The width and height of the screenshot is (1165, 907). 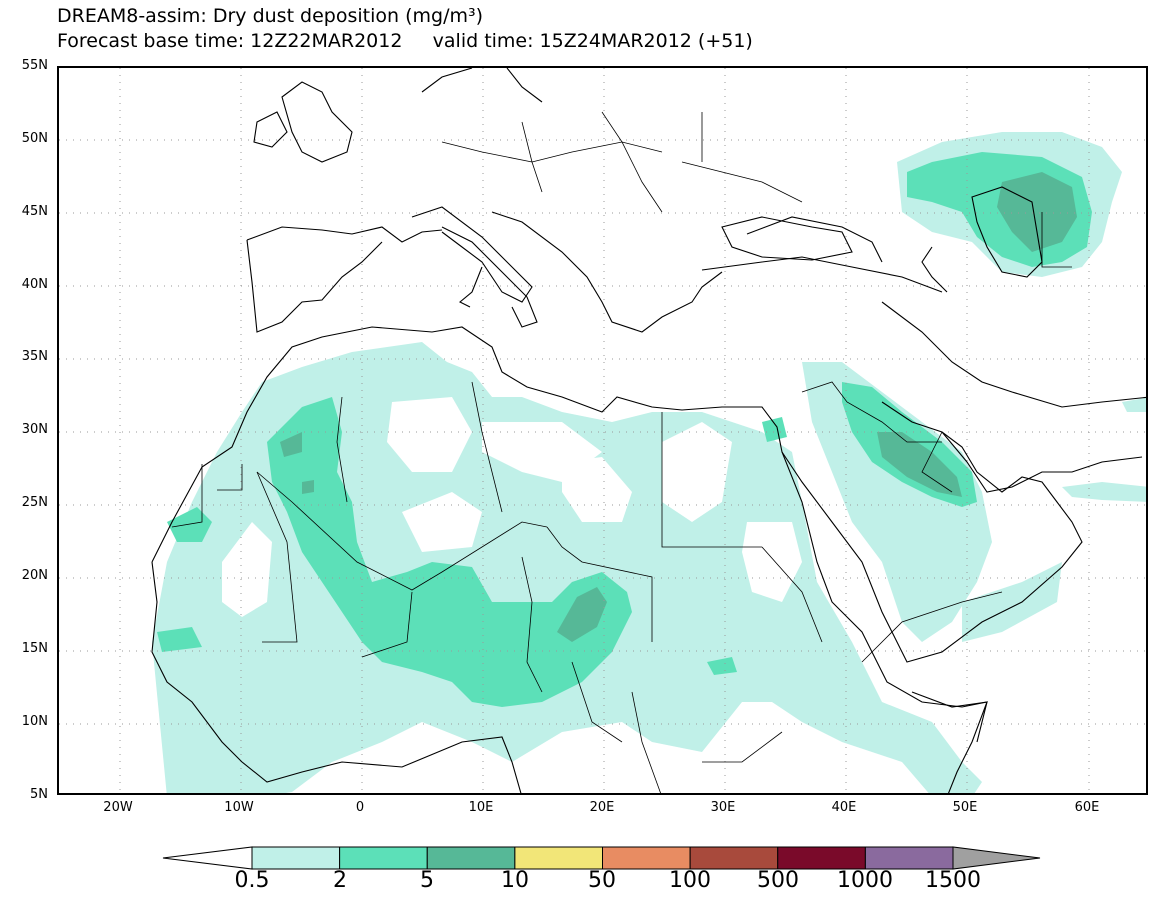 What do you see at coordinates (865, 880) in the screenshot?
I see `legend-label-1000: 1000` at bounding box center [865, 880].